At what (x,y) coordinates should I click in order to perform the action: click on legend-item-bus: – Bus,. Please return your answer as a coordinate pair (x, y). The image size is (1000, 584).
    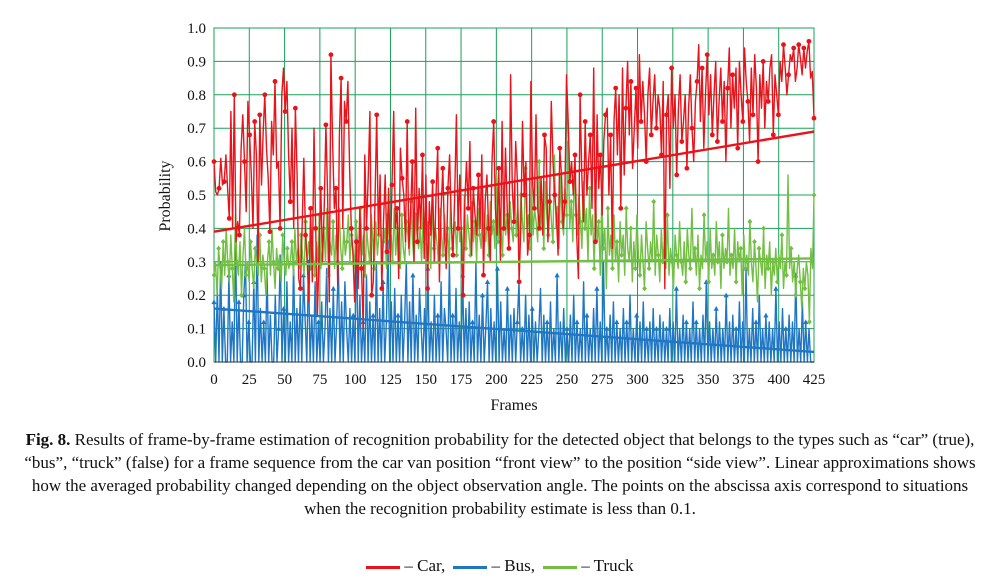
    Looking at the image, I should click on (494, 565).